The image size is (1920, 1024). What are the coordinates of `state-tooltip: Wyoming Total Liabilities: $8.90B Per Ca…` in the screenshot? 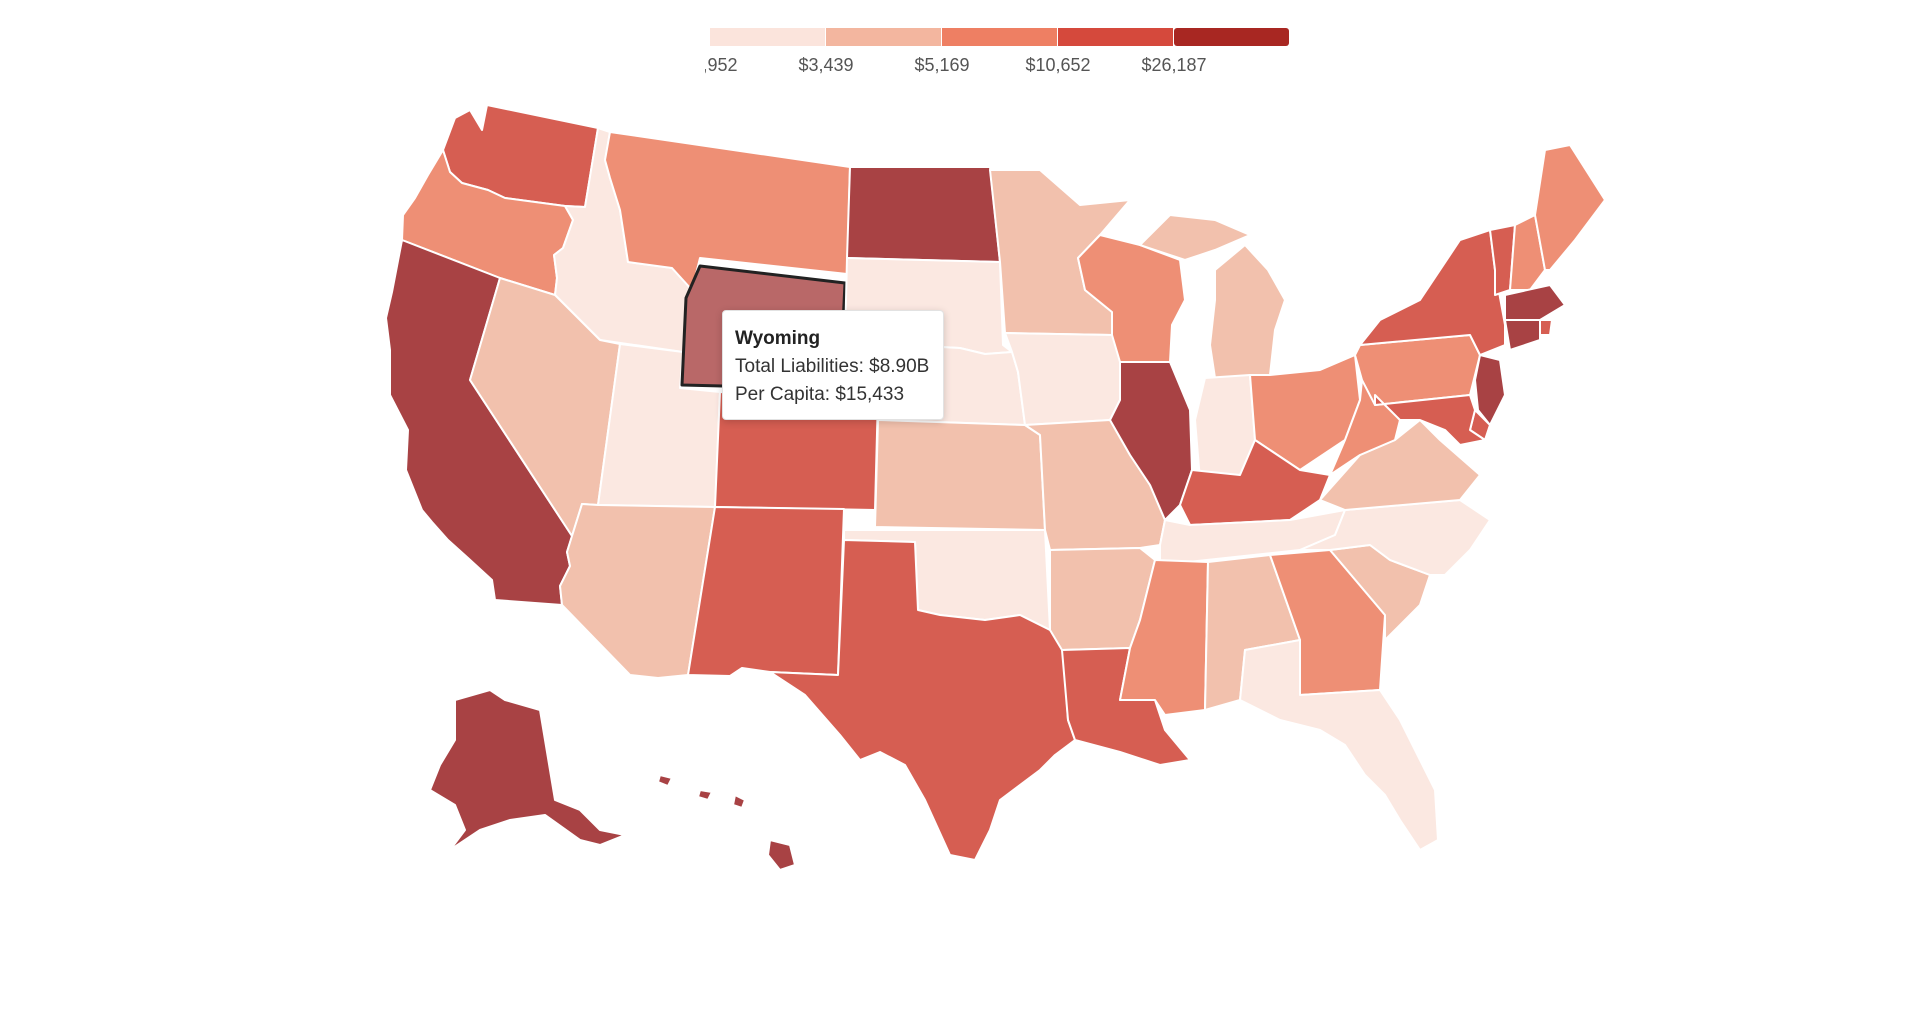 It's located at (833, 365).